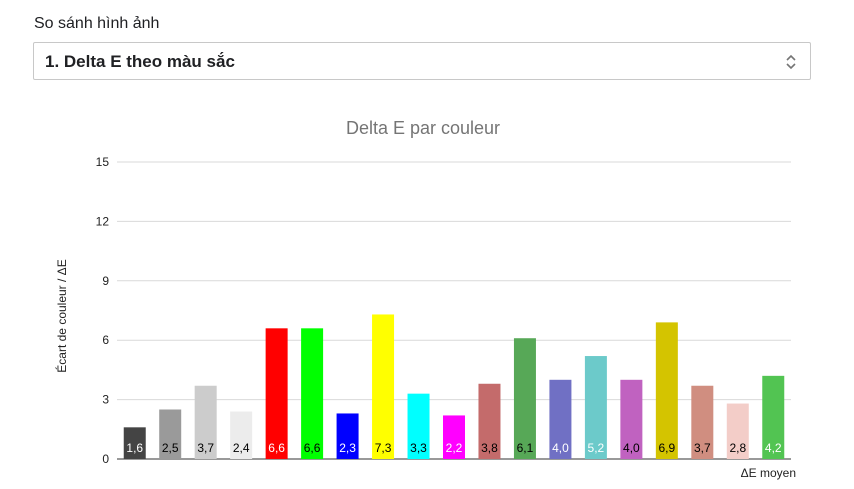 The height and width of the screenshot is (489, 854). Describe the element at coordinates (596, 448) in the screenshot. I see `bar-value-label: 5,2` at that location.